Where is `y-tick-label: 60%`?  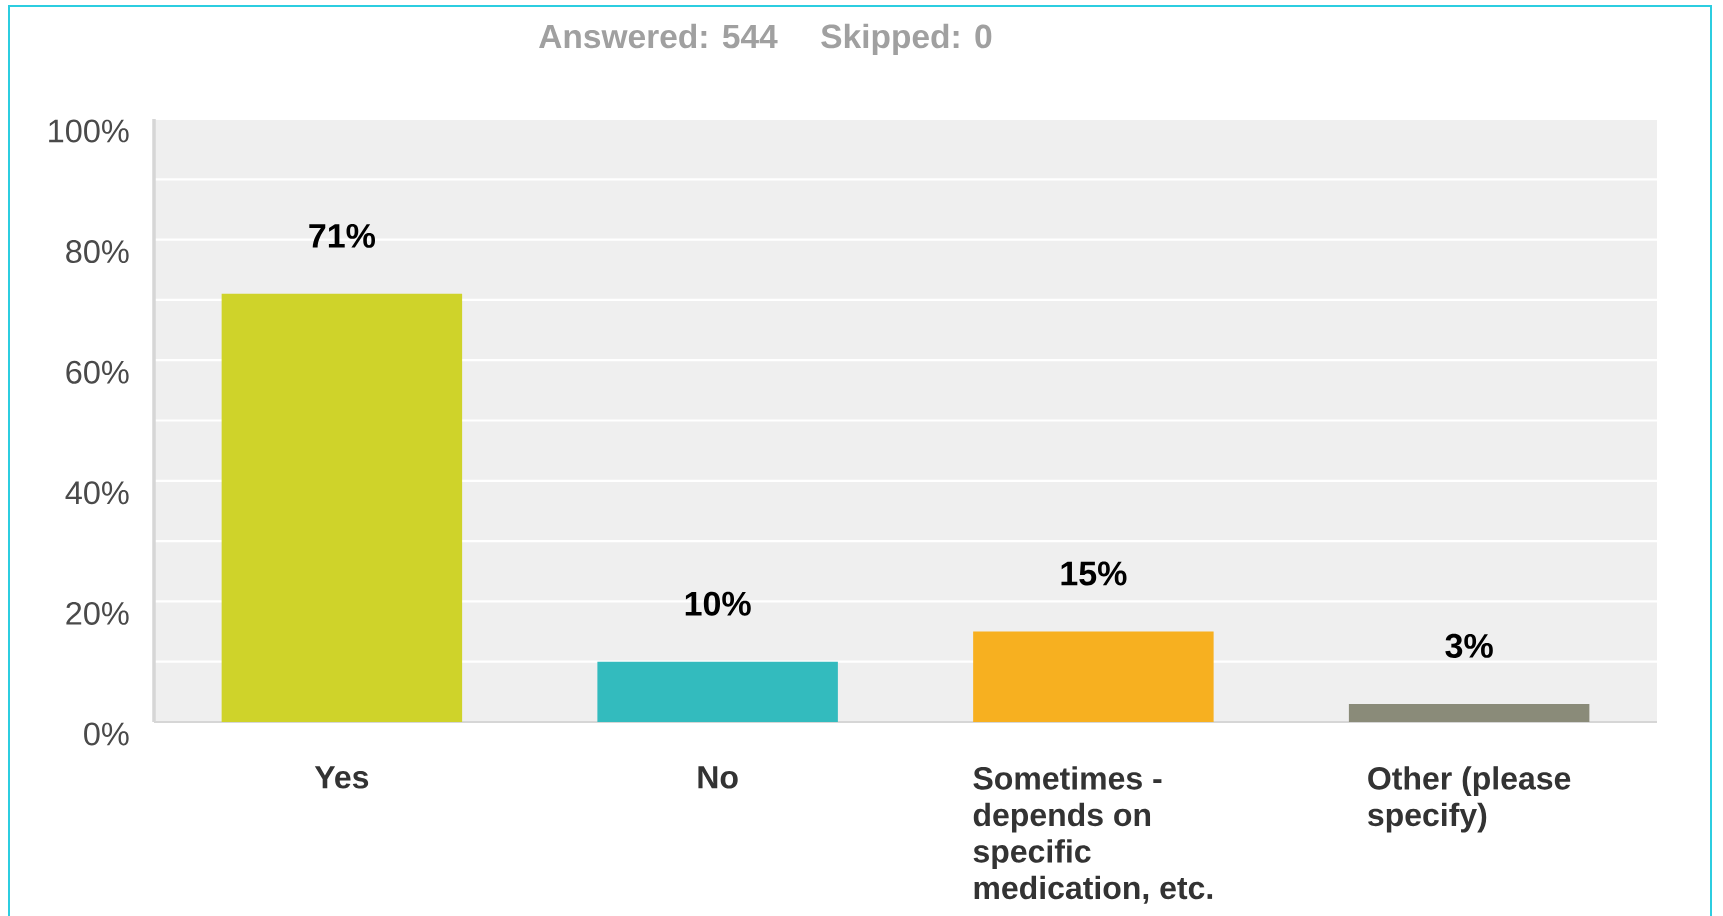
y-tick-label: 60% is located at coordinates (97, 372).